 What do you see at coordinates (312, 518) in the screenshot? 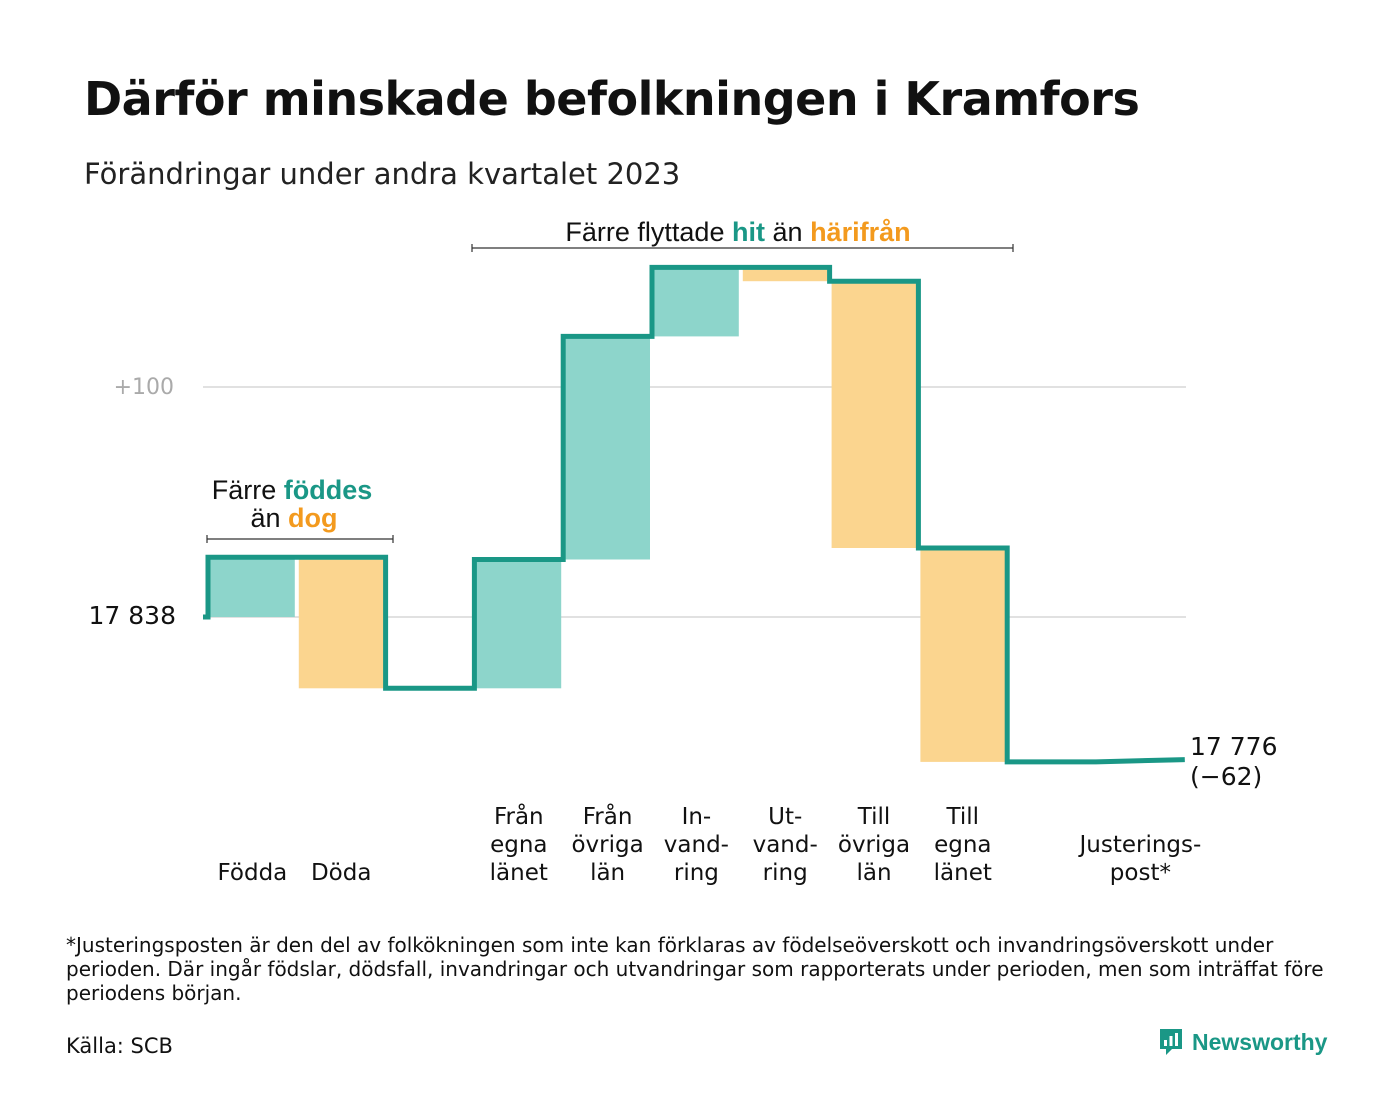
I see `births-annotation-text-d: dog` at bounding box center [312, 518].